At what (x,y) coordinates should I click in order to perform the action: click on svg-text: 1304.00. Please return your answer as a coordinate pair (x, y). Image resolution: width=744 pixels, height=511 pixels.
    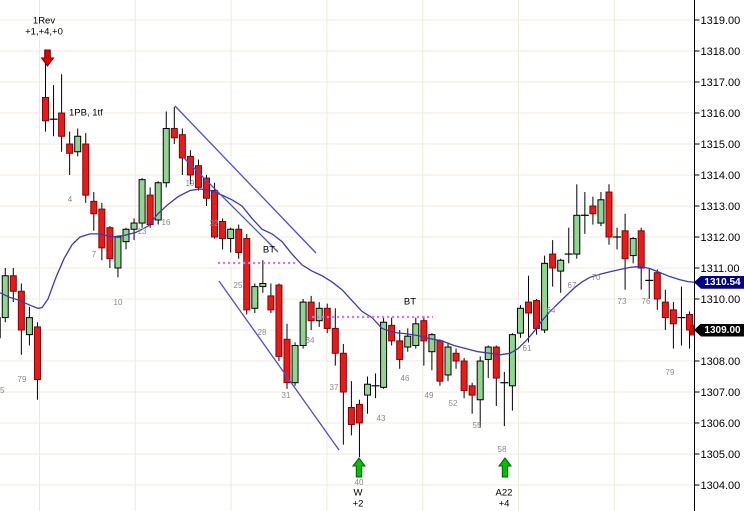
    Looking at the image, I should click on (721, 486).